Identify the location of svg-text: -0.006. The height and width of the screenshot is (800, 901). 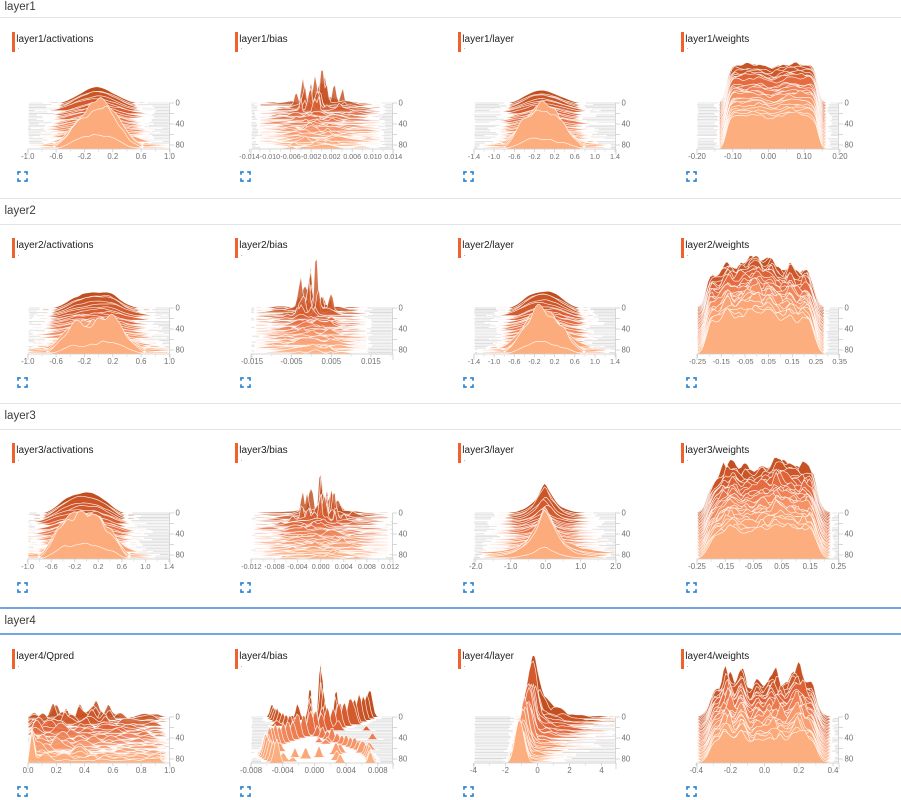
(290, 156).